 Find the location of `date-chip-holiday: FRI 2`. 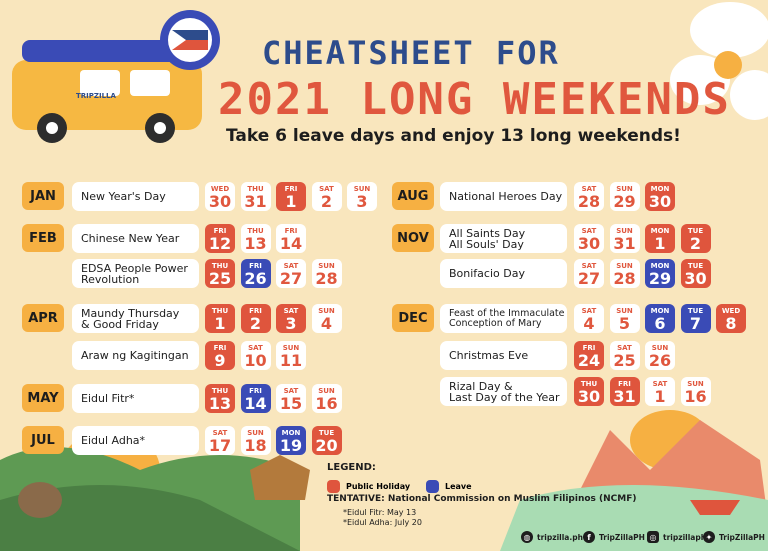

date-chip-holiday: FRI 2 is located at coordinates (255, 318).